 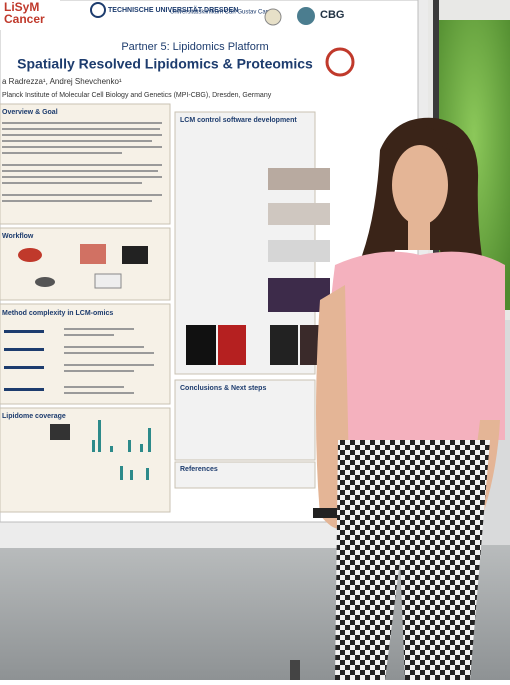 What do you see at coordinates (222, 13) in the screenshot?
I see `logo-text: Universitätsklinikum Carl Gustav Carus` at bounding box center [222, 13].